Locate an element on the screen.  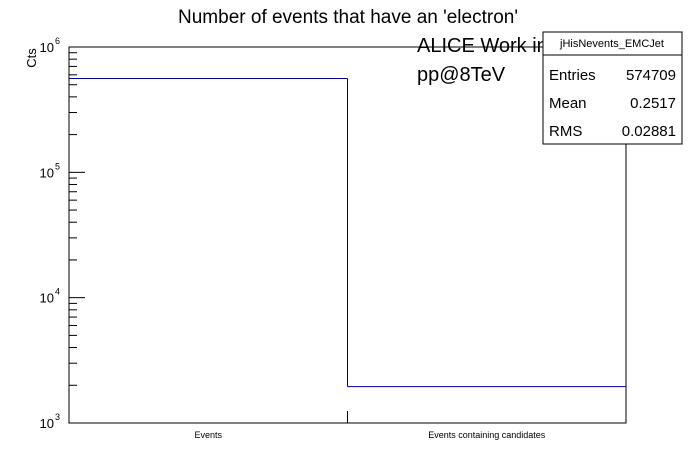
stats-rms-value: 0.02881 is located at coordinates (649, 131).